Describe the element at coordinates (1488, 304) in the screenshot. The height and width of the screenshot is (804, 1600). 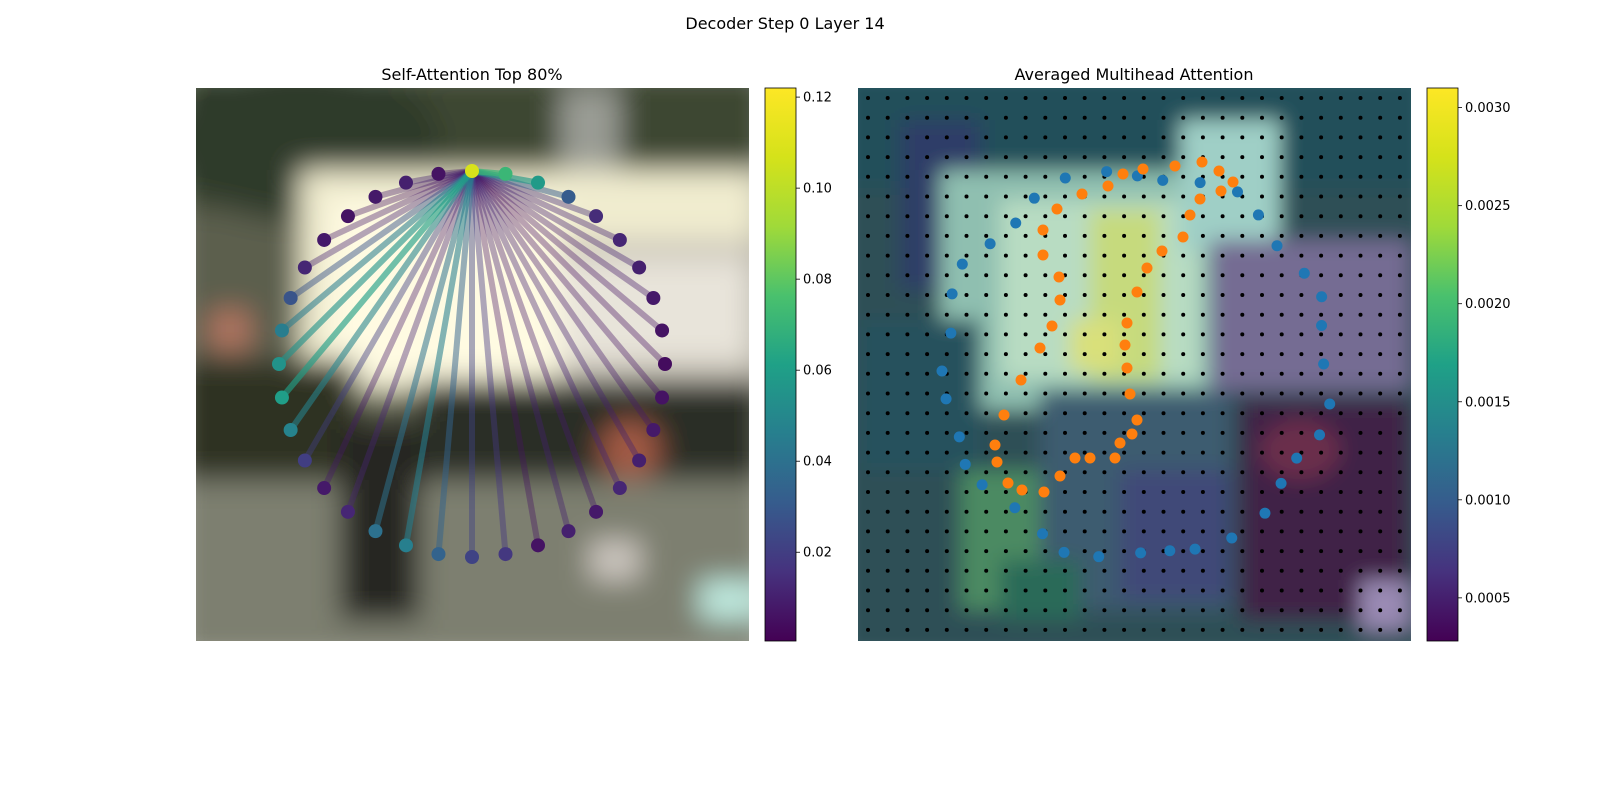
I see `right-colorbar-tick-label: 0.0020` at that location.